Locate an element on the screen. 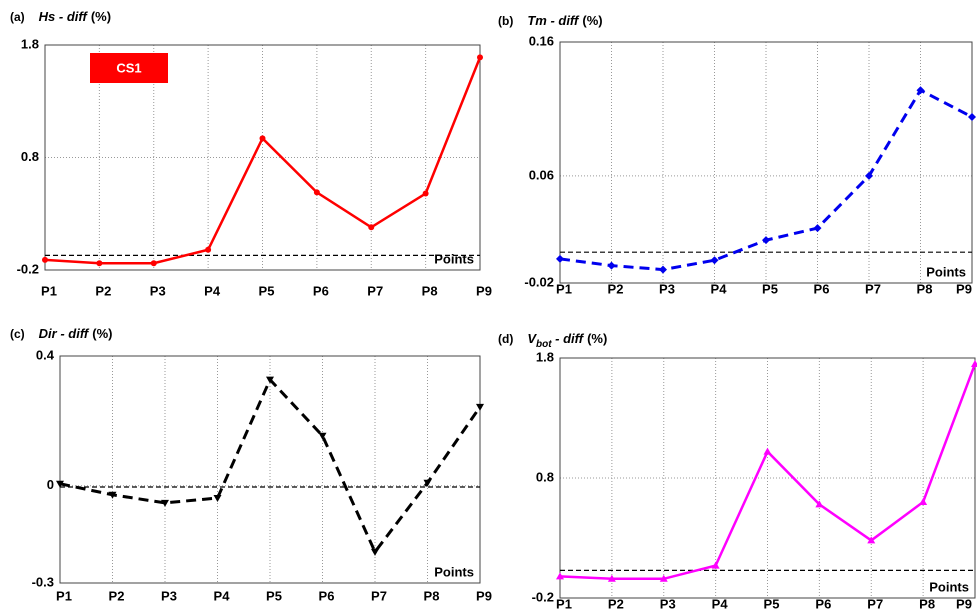  y-tick-label: 0.16 is located at coordinates (541, 40).